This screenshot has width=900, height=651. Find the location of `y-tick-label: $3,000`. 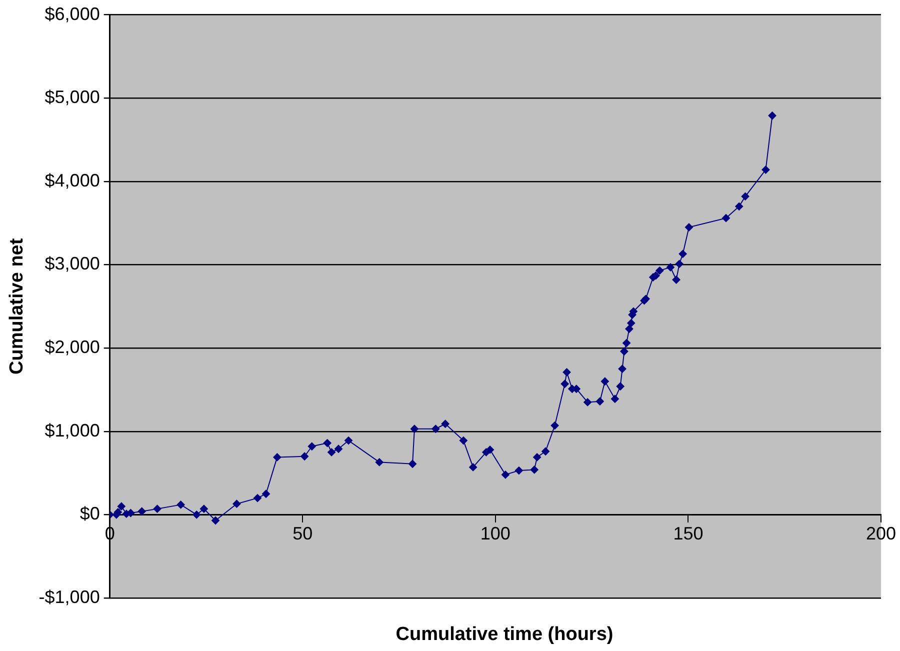

y-tick-label: $3,000 is located at coordinates (72, 264).